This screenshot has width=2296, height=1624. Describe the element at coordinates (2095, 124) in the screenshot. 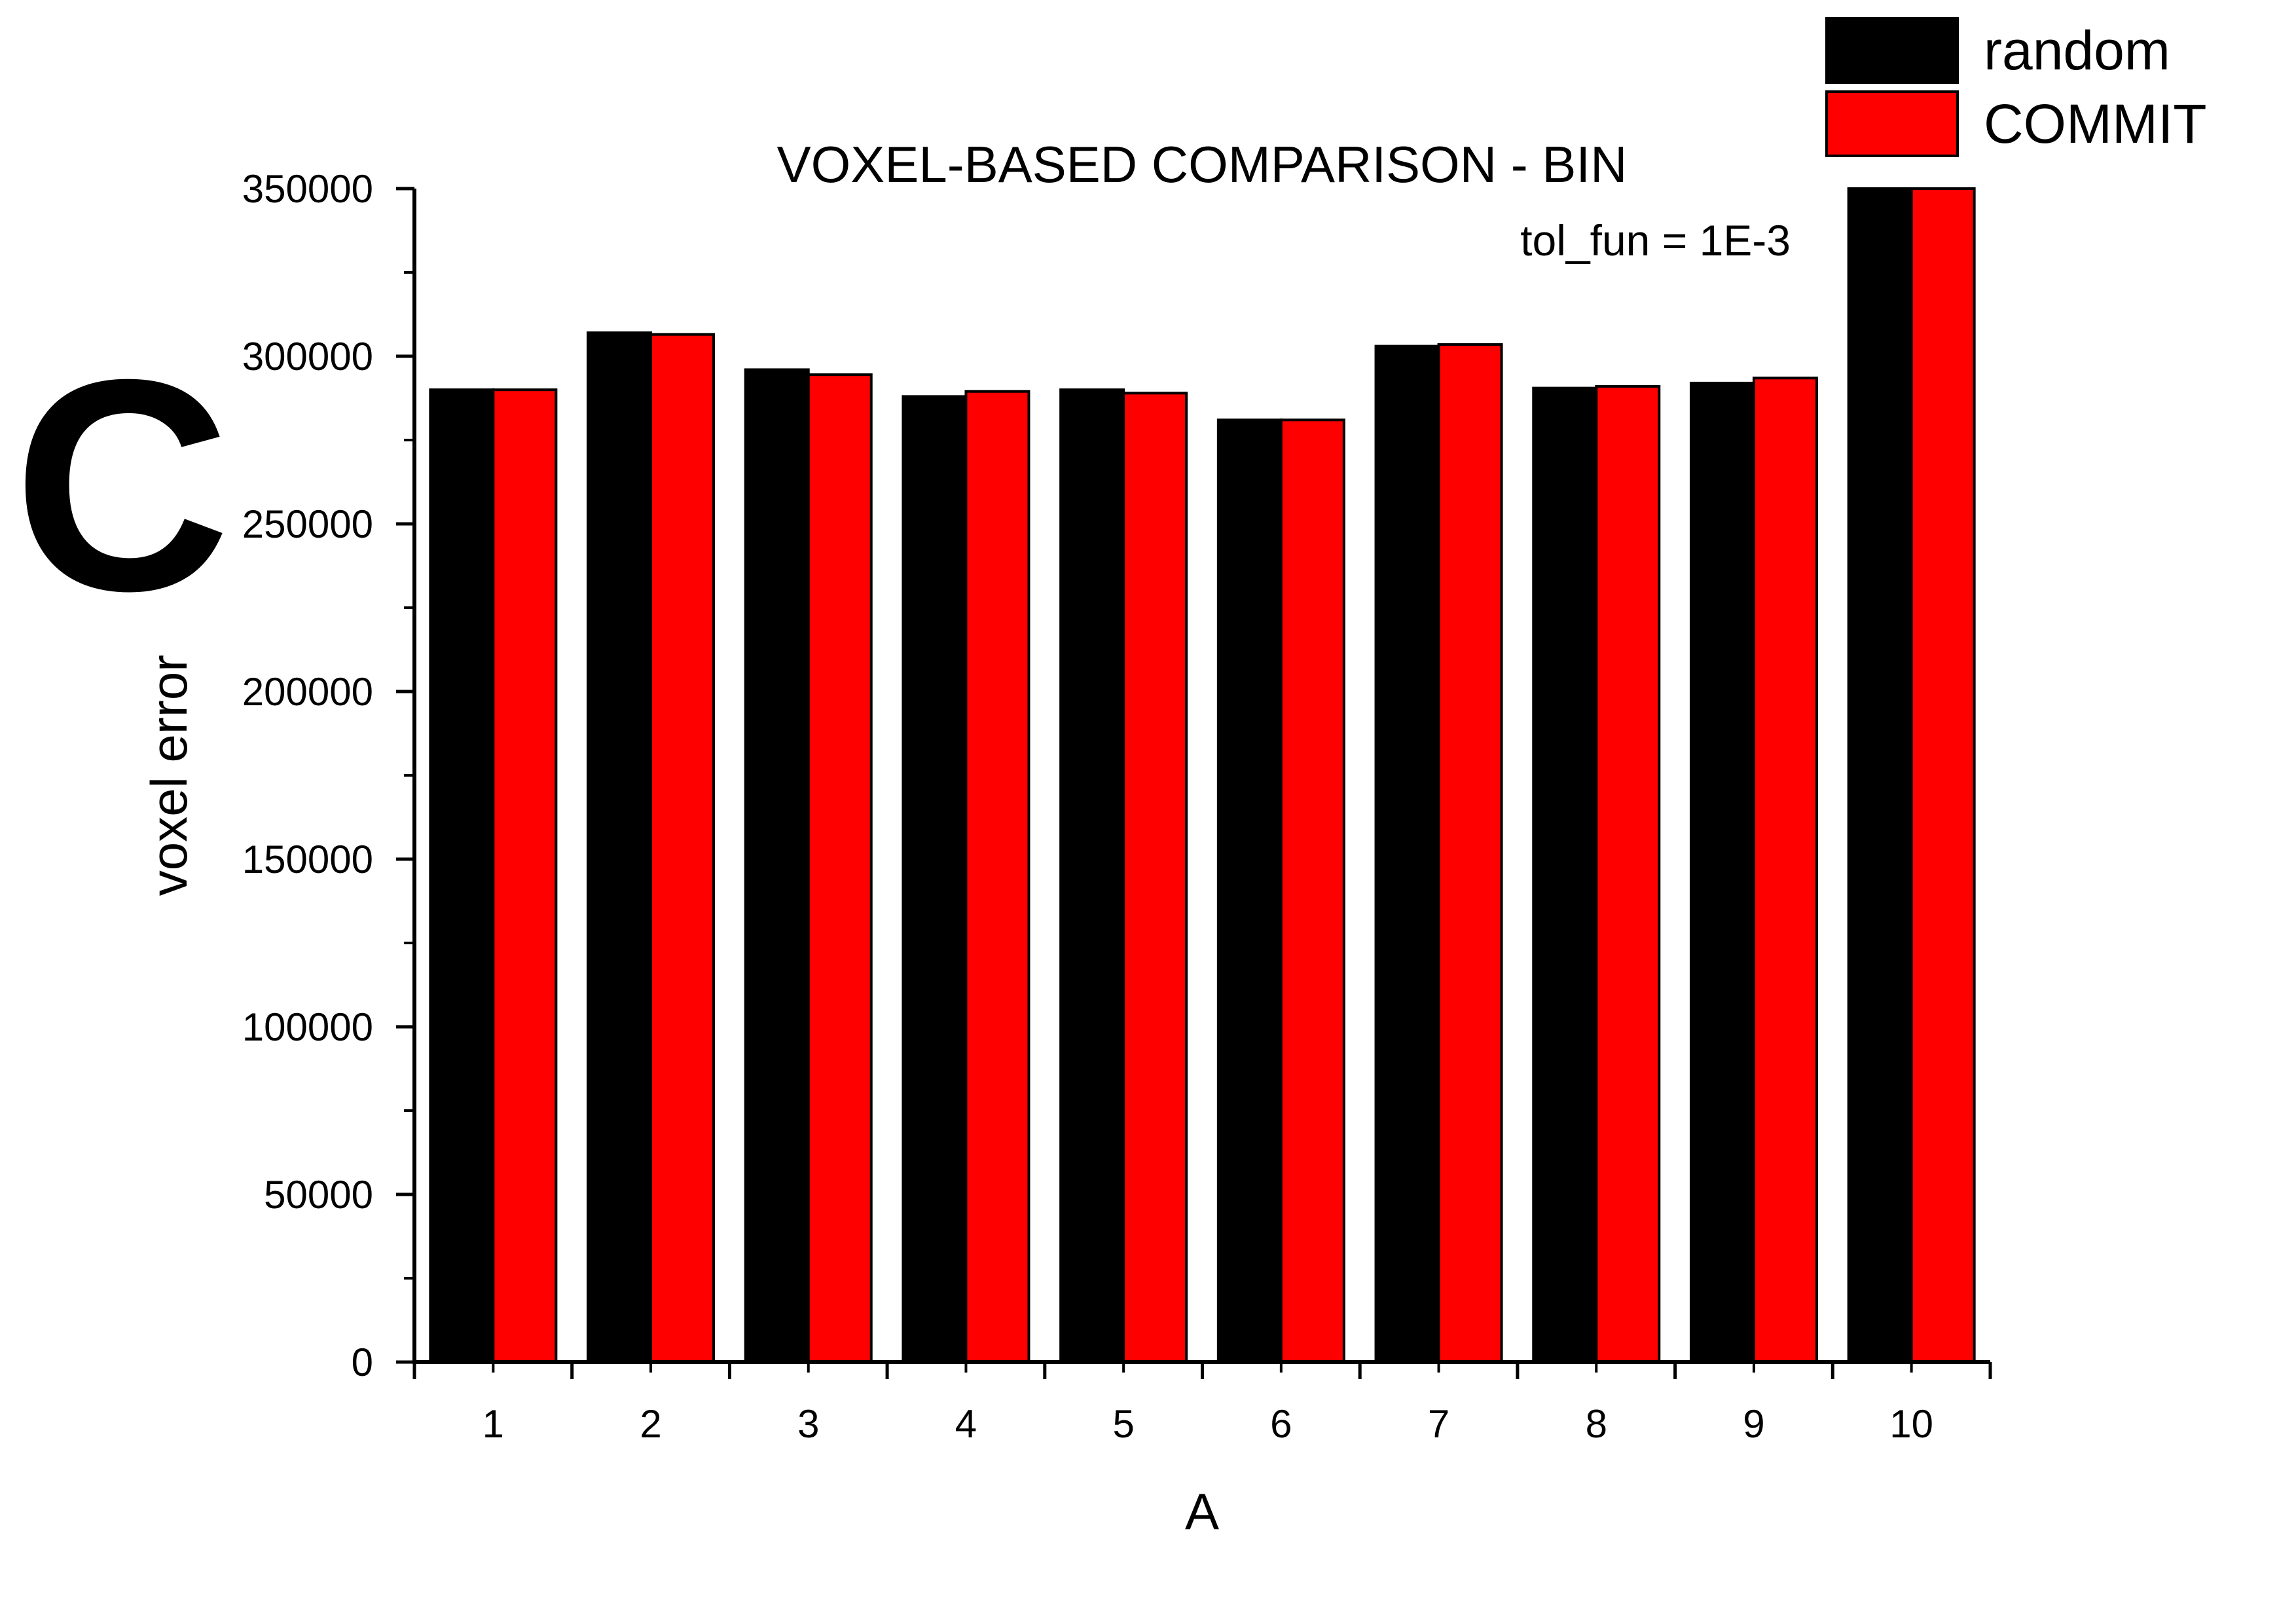

I see `legend-label-commit: COMMIT` at that location.